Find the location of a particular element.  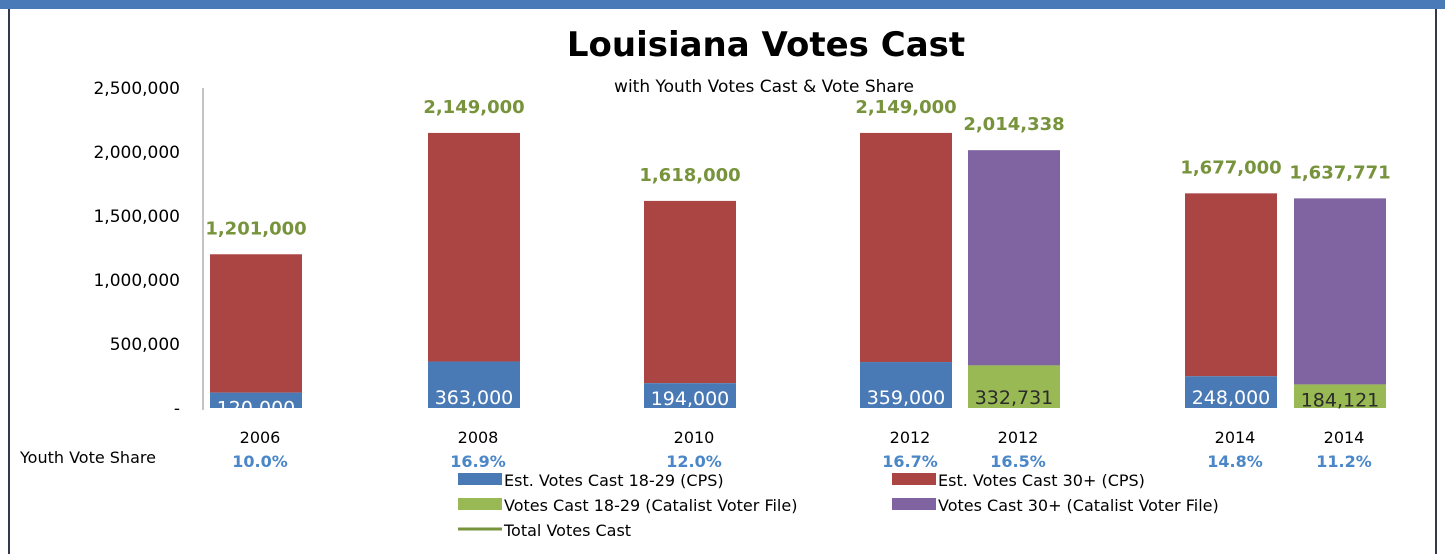

total-value-label: 1,677,000 is located at coordinates (1230, 167).